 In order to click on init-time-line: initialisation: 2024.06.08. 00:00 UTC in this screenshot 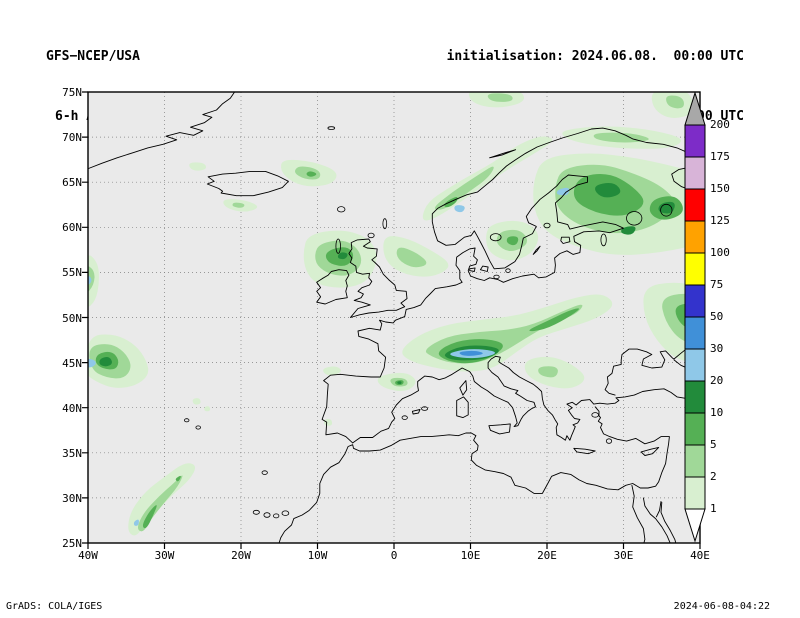, I will do `click(595, 56)`.